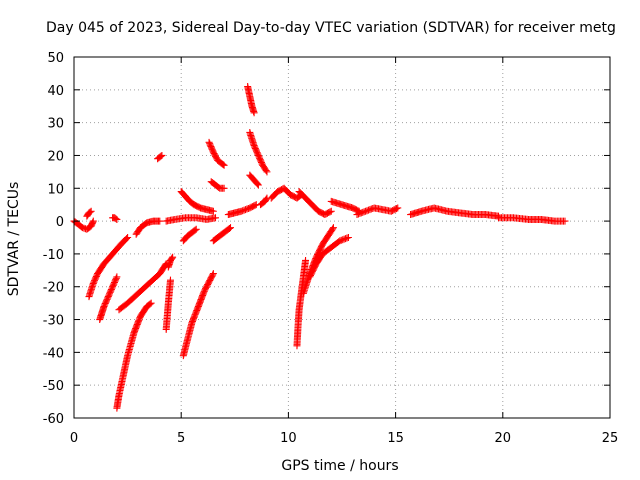 This screenshot has height=480, width=640. Describe the element at coordinates (610, 438) in the screenshot. I see `x-tick-label: 25` at that location.